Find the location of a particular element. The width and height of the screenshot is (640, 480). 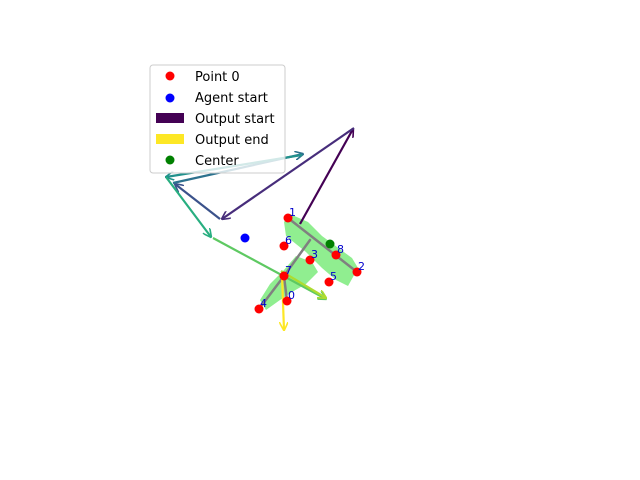

point-label-4: 4 is located at coordinates (263, 303).